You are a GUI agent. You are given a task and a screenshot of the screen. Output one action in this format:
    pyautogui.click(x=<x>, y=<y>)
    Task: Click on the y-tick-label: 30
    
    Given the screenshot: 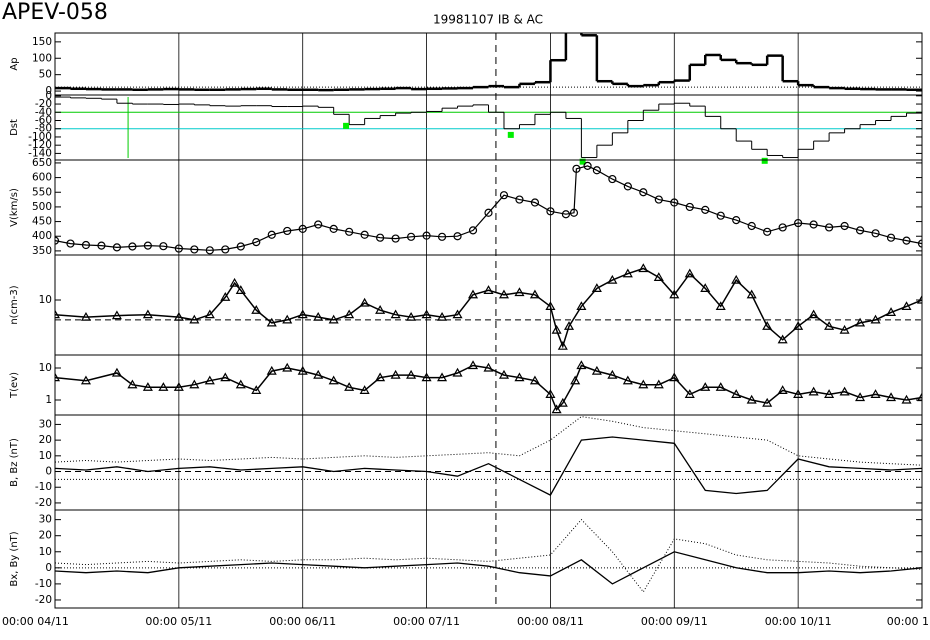 What is the action you would take?
    pyautogui.click(x=45, y=520)
    